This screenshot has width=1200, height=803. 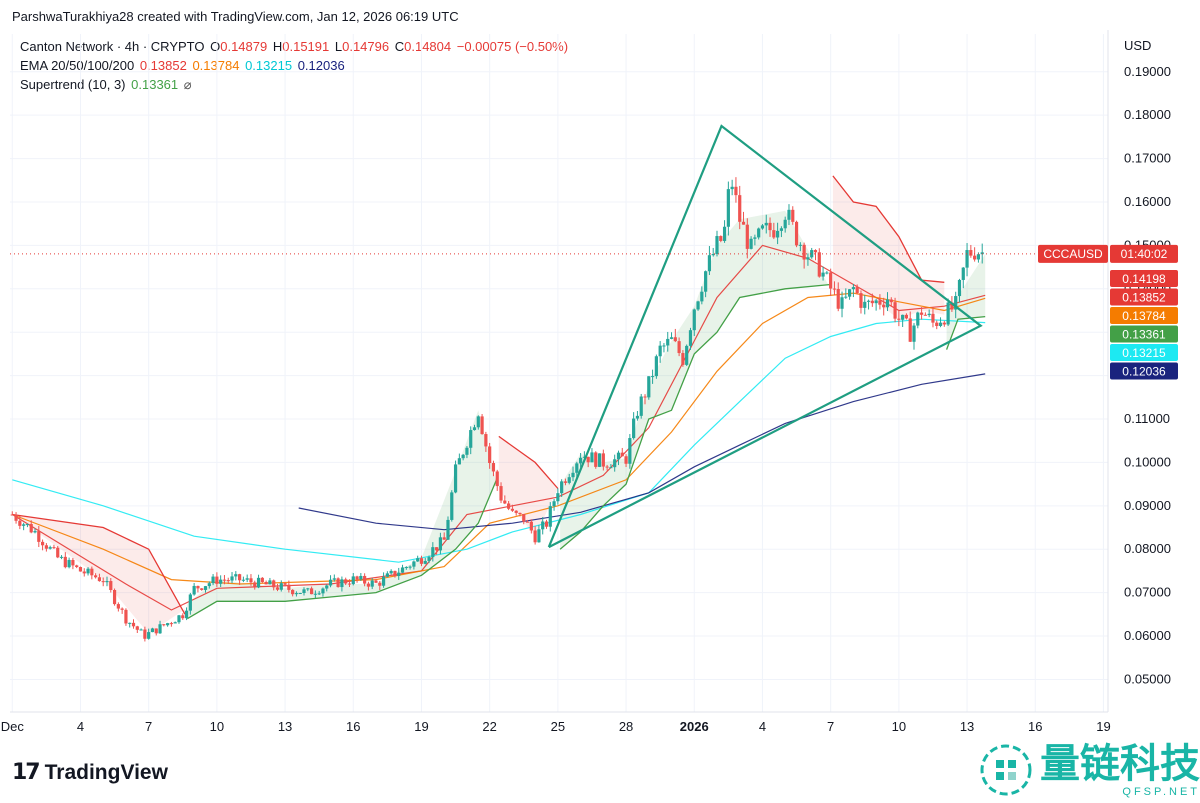 I want to click on supertrend-row: Supertrend (10, 3) 0.13361 ⌀, so click(x=294, y=84).